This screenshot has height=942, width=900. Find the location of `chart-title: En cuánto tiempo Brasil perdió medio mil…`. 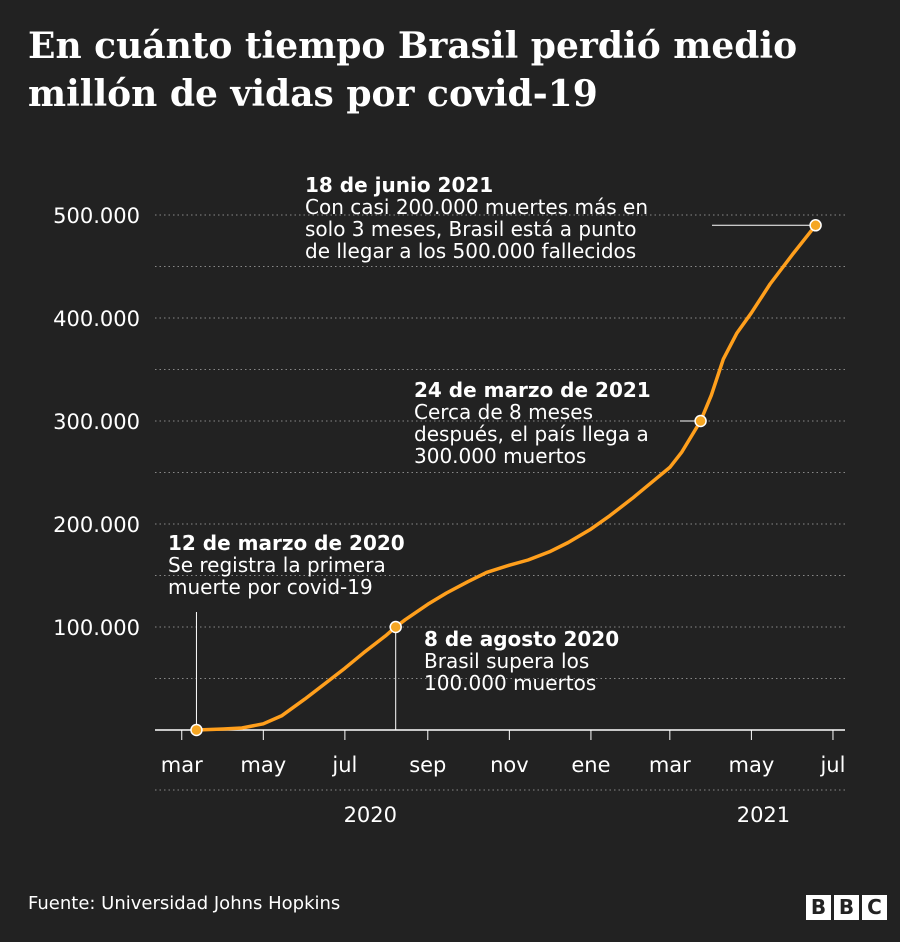

chart-title: En cuánto tiempo Brasil perdió medio mil… is located at coordinates (413, 70).